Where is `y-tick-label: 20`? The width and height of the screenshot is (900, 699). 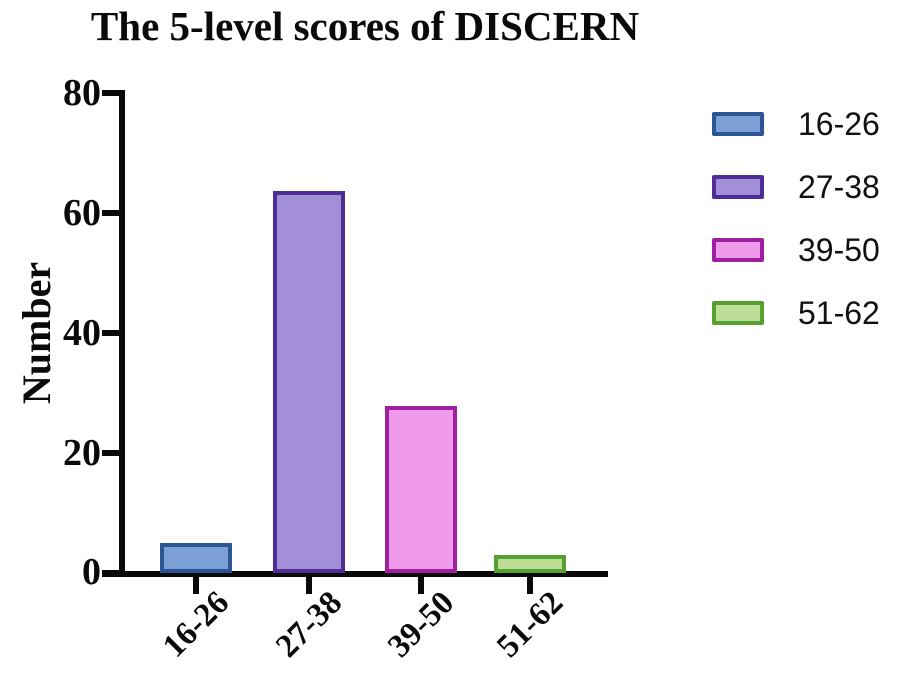
y-tick-label: 20 is located at coordinates (82, 453).